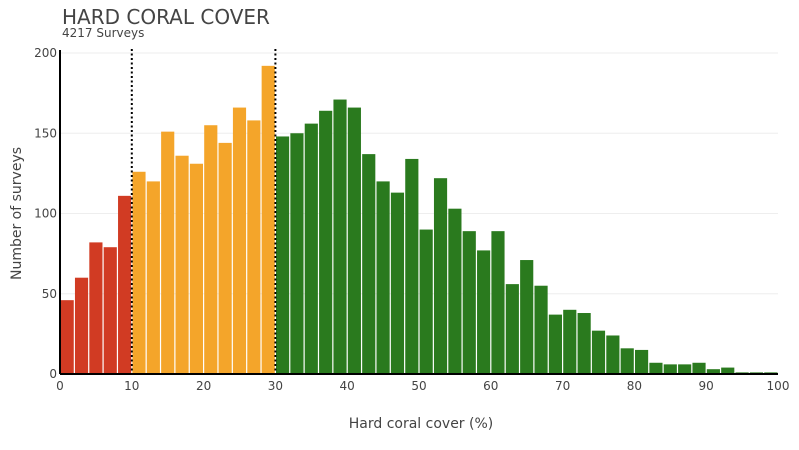 The width and height of the screenshot is (799, 450). I want to click on x-tick-label: 70, so click(562, 386).